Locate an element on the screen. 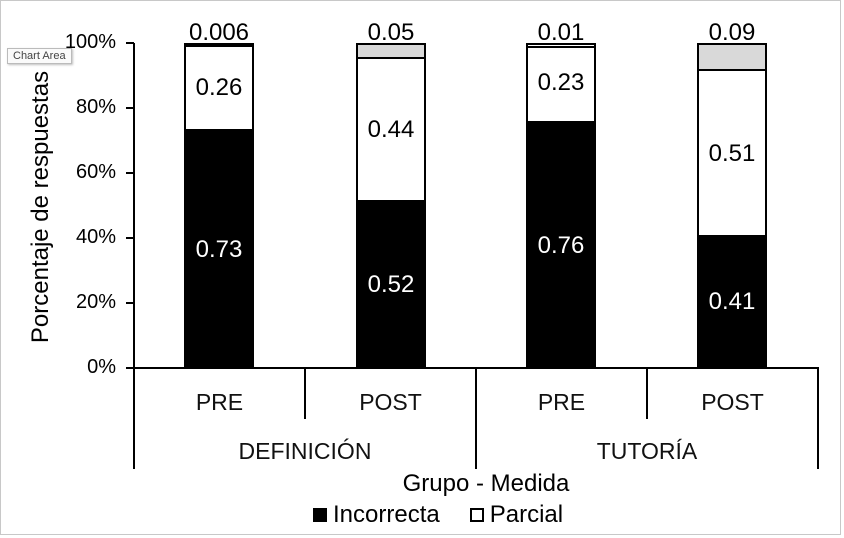  y-tick-label: 80% is located at coordinates (95, 107).